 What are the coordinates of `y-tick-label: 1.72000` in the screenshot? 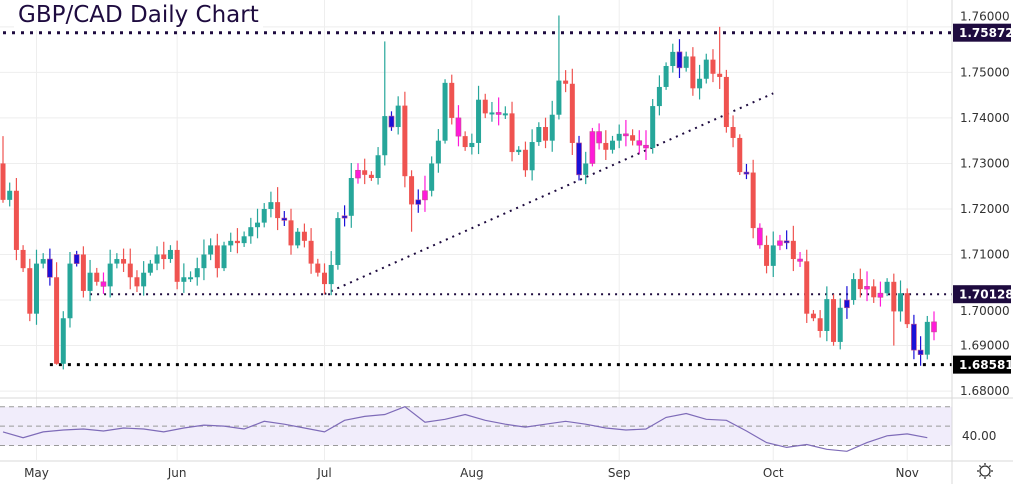 It's located at (985, 209).